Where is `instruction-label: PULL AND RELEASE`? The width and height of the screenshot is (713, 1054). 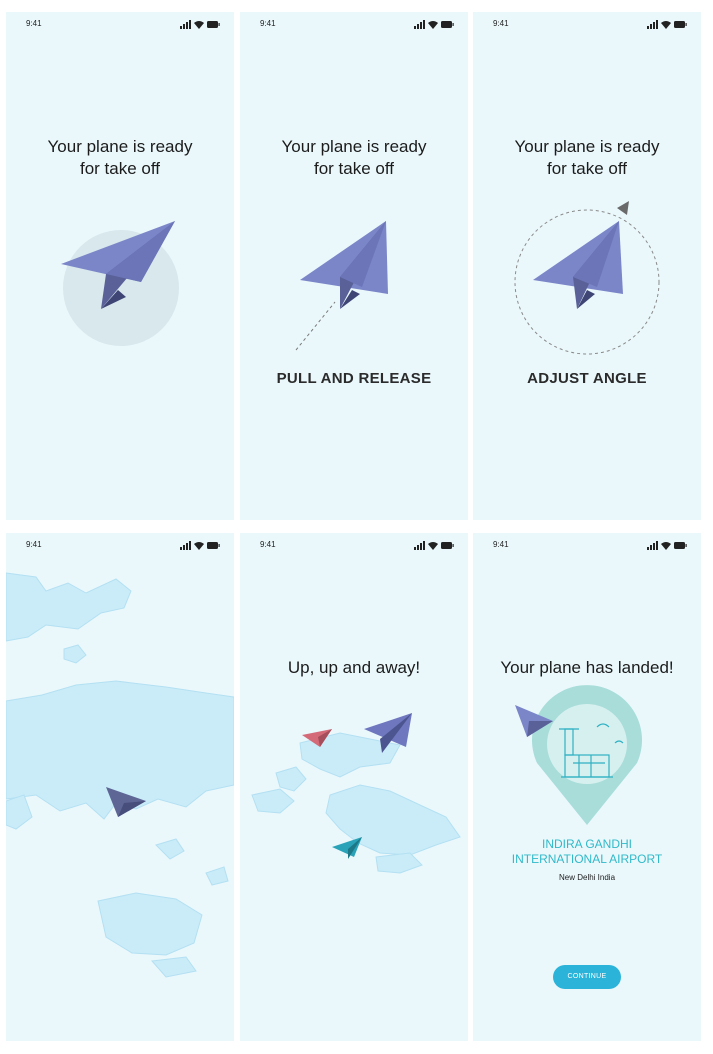
instruction-label: PULL AND RELEASE is located at coordinates (354, 378).